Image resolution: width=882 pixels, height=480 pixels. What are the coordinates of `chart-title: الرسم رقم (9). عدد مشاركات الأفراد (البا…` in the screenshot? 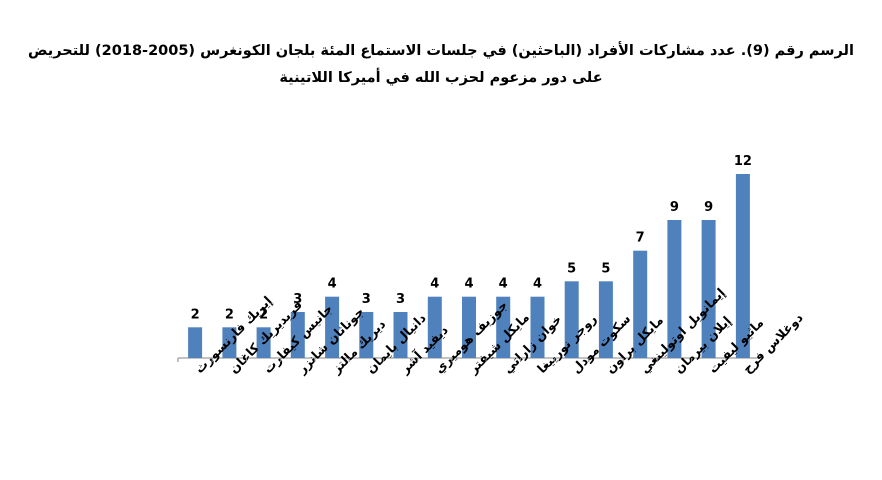 It's located at (441, 65).